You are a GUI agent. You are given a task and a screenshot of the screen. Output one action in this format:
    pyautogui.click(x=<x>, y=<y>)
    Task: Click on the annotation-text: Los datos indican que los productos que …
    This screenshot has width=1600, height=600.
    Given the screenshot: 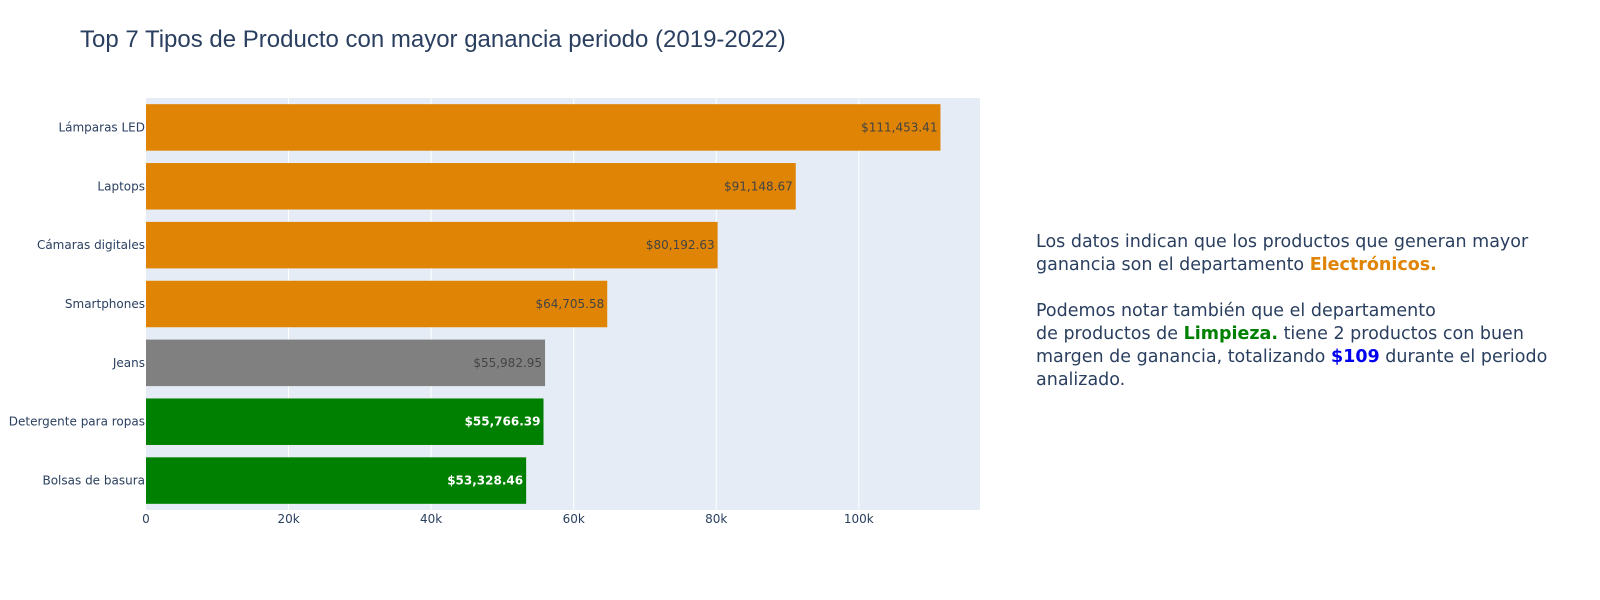 What is the action you would take?
    pyautogui.click(x=1316, y=311)
    